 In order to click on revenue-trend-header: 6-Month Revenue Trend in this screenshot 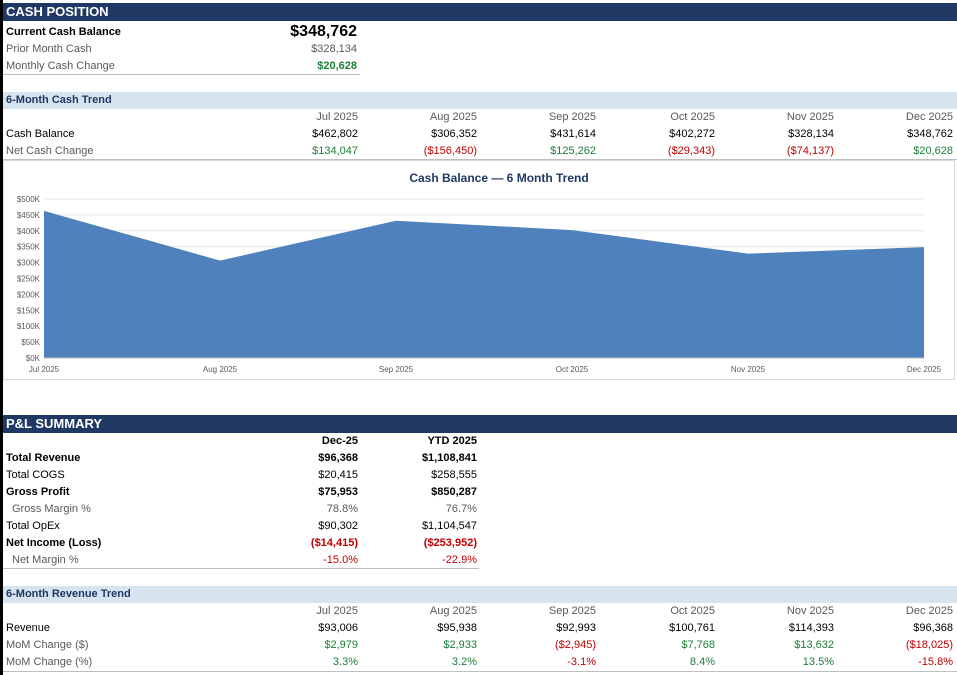, I will do `click(480, 594)`.